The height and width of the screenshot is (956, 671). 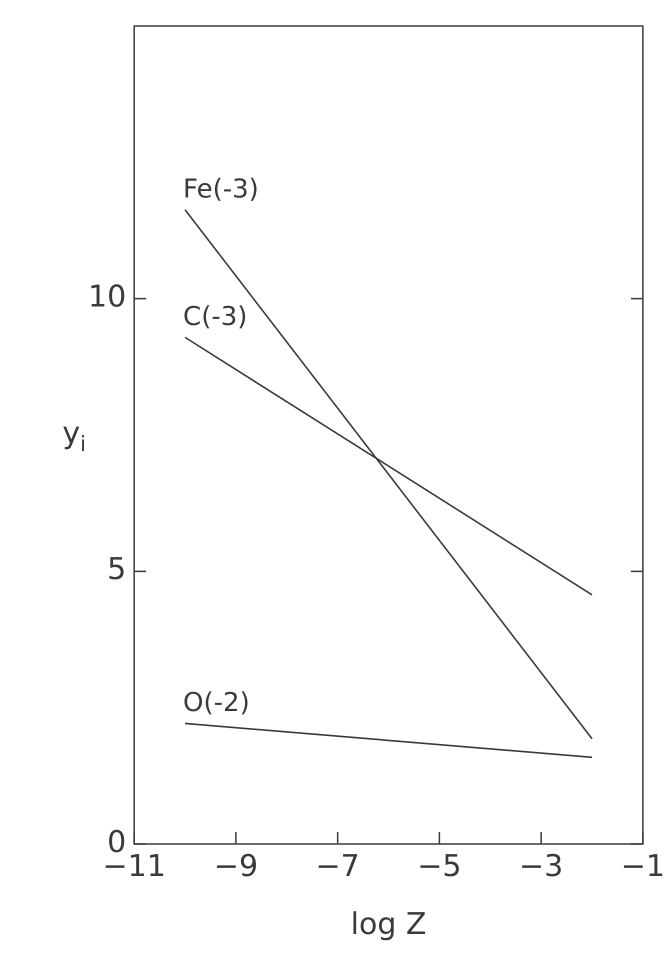 What do you see at coordinates (388, 924) in the screenshot?
I see `x-axis-title: log Z` at bounding box center [388, 924].